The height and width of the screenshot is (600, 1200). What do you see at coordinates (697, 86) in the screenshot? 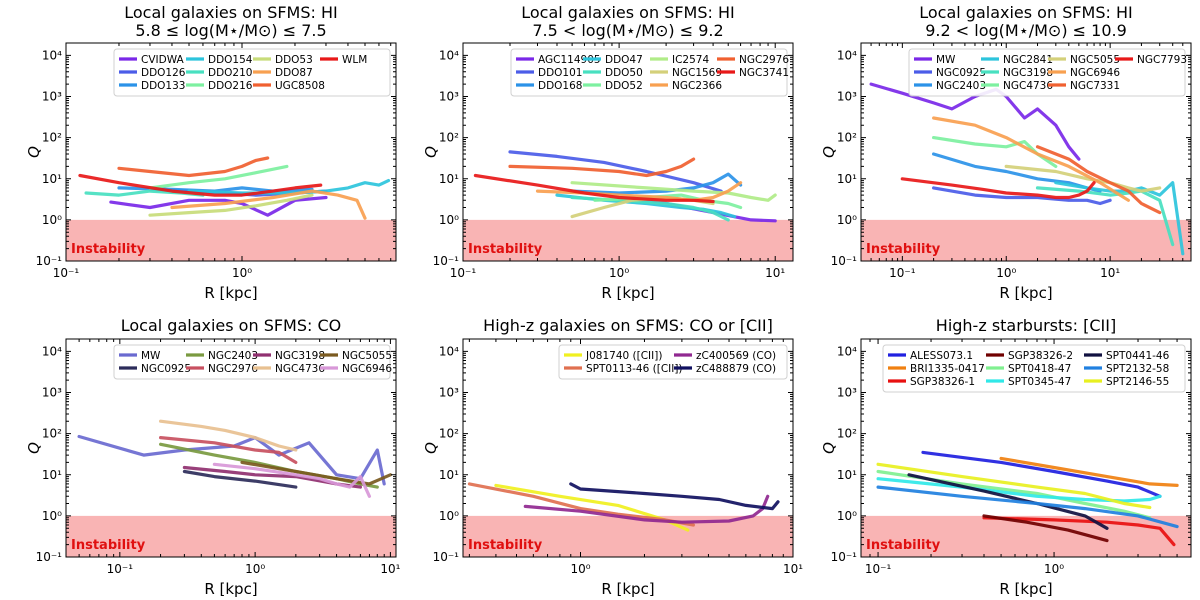
I see `legend-entry: NGC2366` at bounding box center [697, 86].